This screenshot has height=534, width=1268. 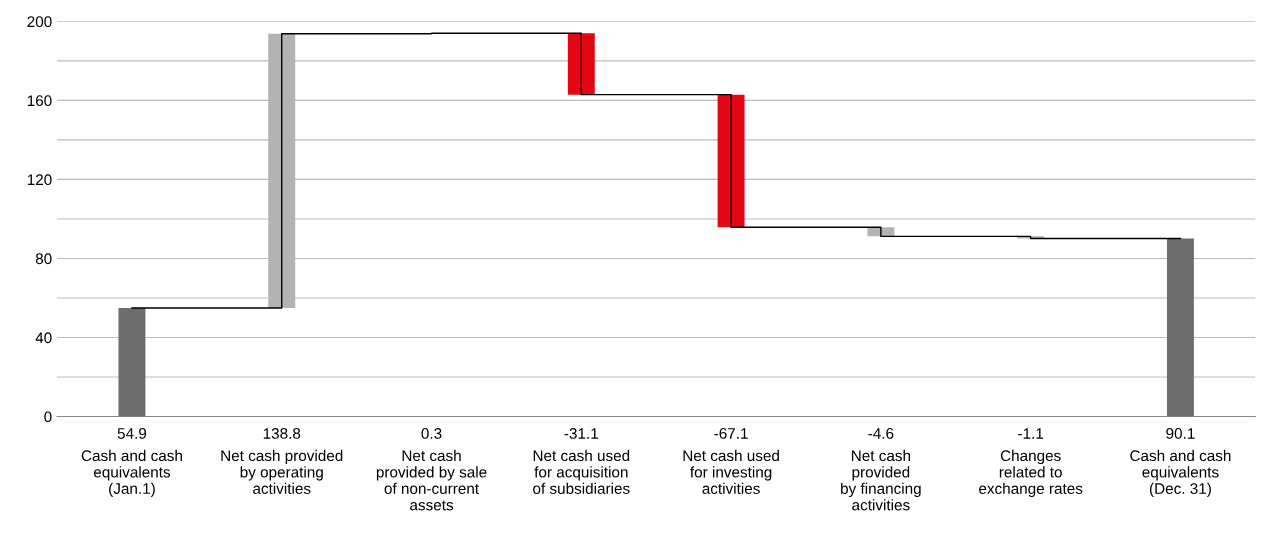 I want to click on y-tick-label: 40, so click(x=43, y=338).